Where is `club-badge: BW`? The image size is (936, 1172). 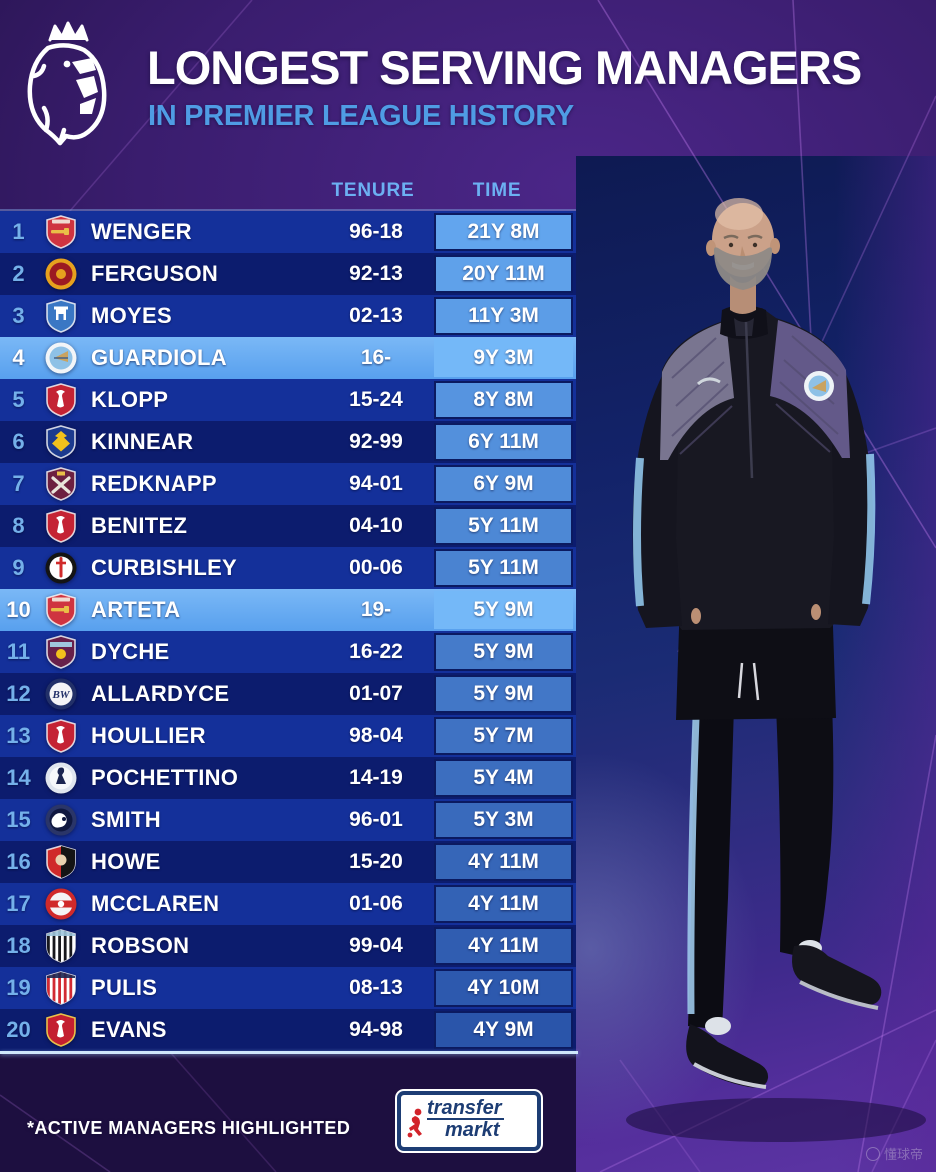 club-badge: BW is located at coordinates (60, 694).